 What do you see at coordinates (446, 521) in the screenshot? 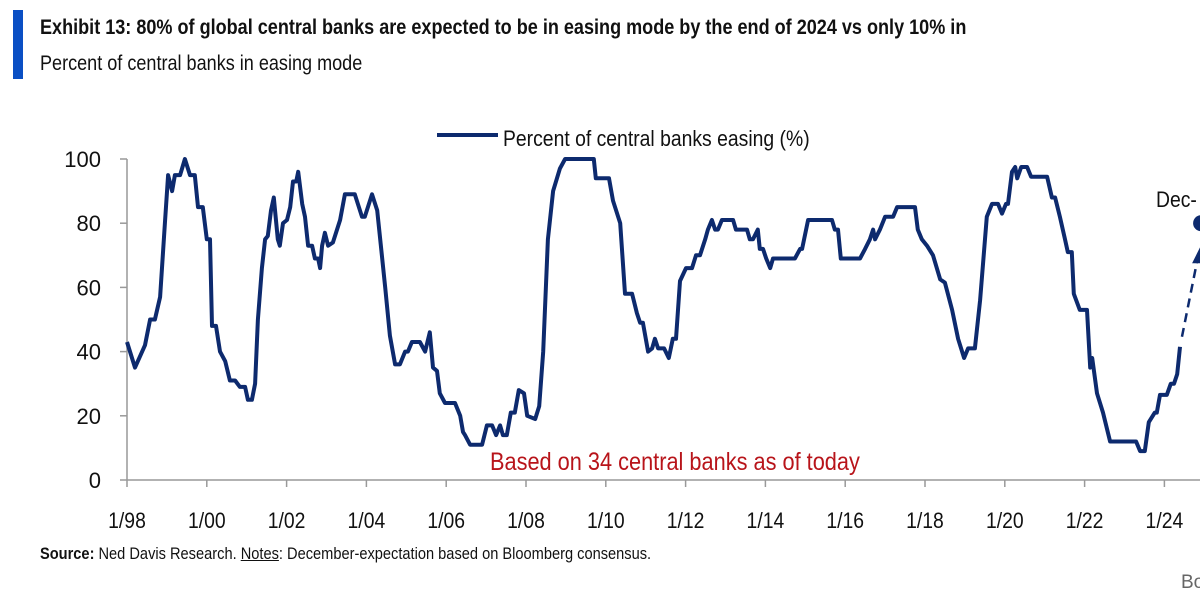
I see `x-tick-label: 1/06` at bounding box center [446, 521].